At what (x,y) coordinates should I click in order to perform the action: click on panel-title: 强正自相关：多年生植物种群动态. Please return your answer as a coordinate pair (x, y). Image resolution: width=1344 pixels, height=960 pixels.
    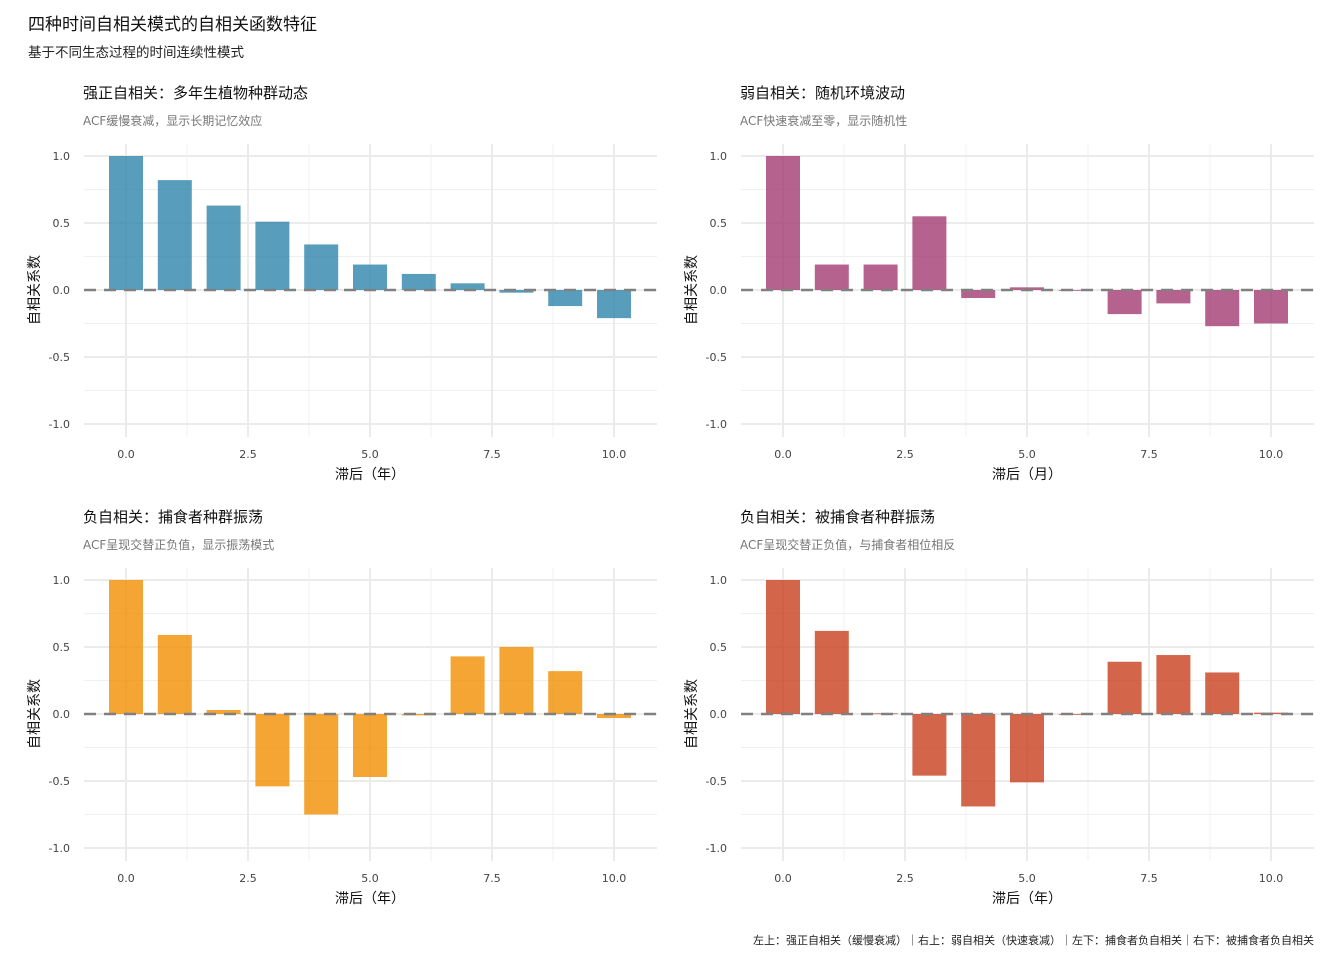
    Looking at the image, I should click on (195, 93).